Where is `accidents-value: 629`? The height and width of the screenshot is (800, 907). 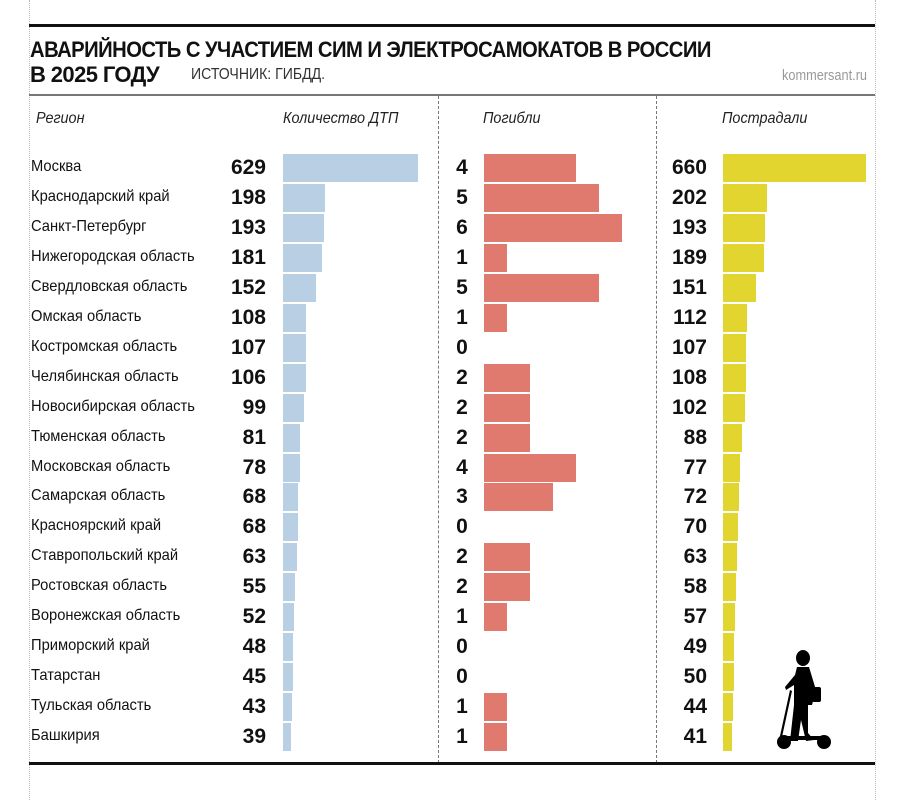
accidents-value: 629 is located at coordinates (248, 167).